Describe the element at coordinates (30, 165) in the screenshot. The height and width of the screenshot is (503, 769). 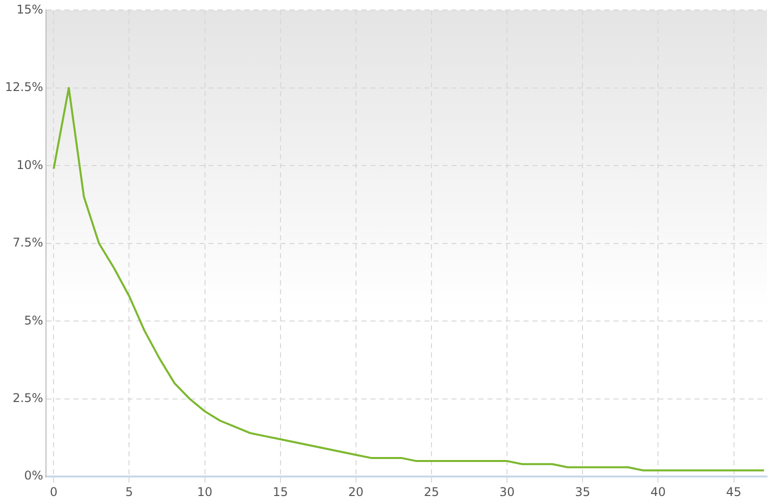
I see `y-tick-label: 10%` at that location.